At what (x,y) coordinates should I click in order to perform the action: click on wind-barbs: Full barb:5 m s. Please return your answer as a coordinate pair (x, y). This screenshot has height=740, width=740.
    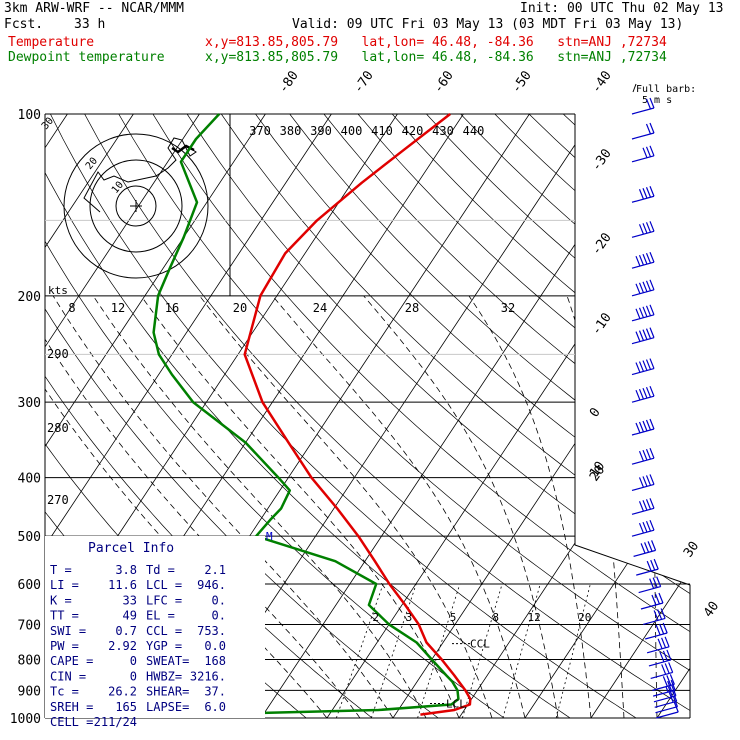
    Looking at the image, I should click on (663, 401).